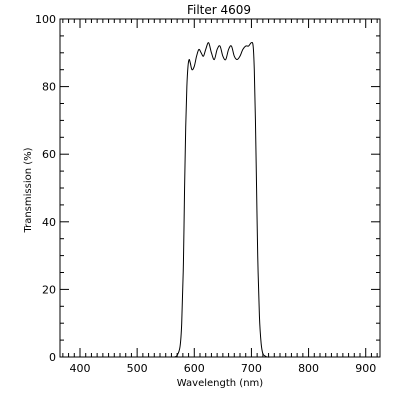 The image size is (400, 404). I want to click on x-tick-label: 700, so click(251, 368).